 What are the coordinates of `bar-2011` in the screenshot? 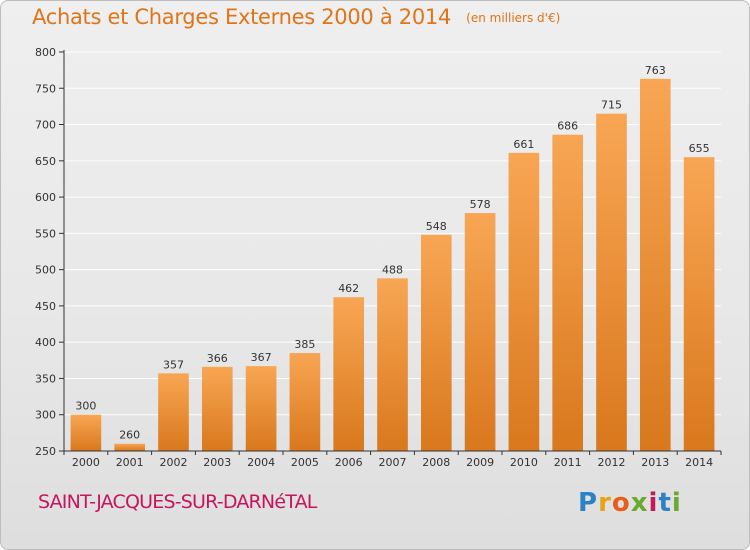 It's located at (568, 292).